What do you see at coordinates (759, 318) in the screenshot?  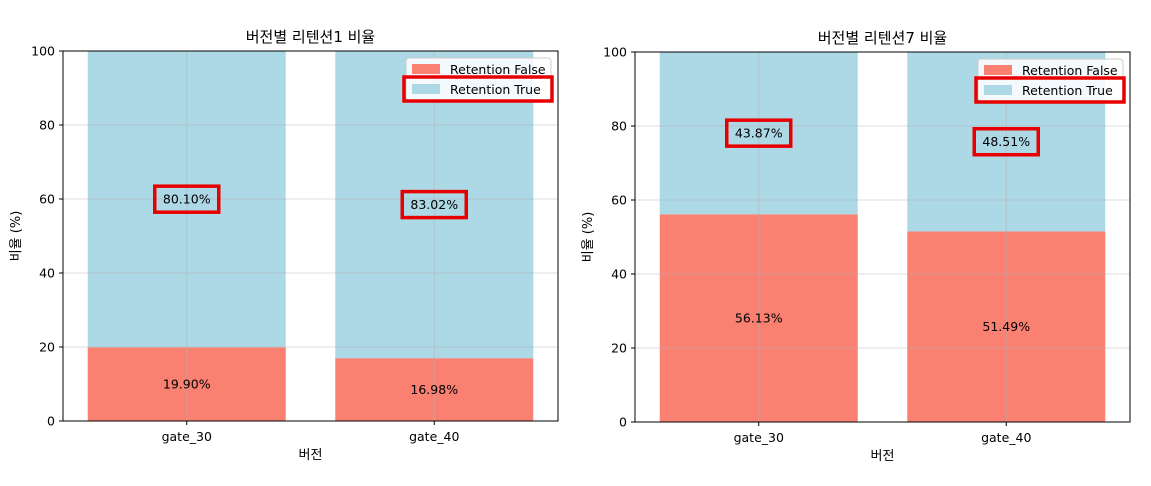 I see `data-label: 56.13%` at bounding box center [759, 318].